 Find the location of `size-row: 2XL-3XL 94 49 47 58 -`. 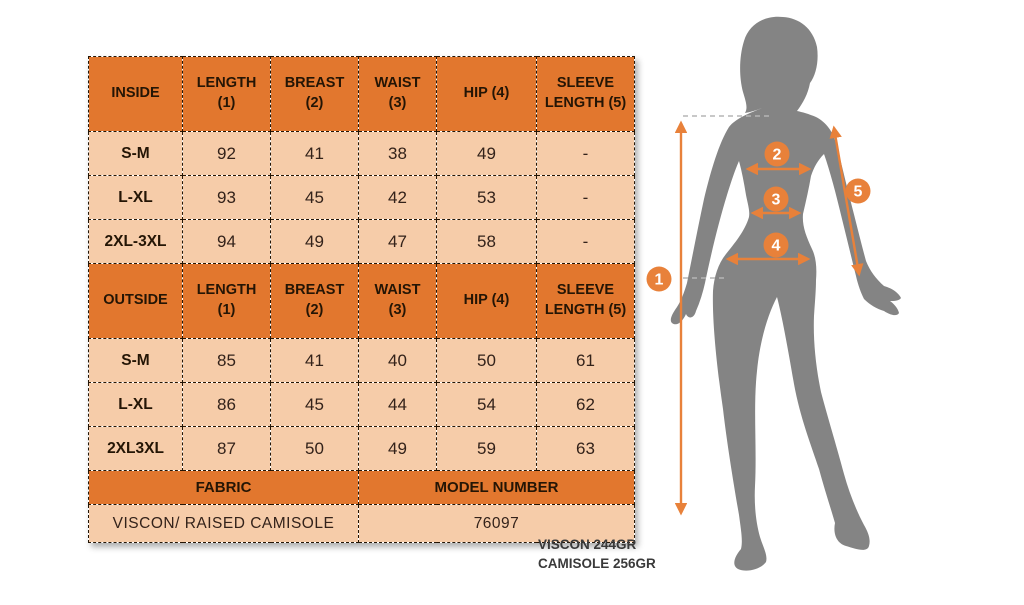

size-row: 2XL-3XL 94 49 47 58 - is located at coordinates (361, 241).